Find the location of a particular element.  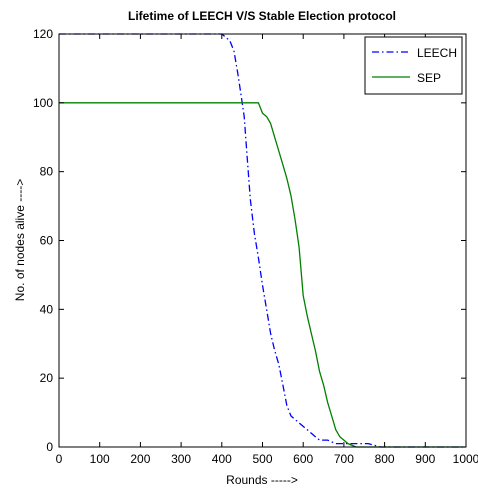

legend-label-sep: SEP is located at coordinates (429, 78).